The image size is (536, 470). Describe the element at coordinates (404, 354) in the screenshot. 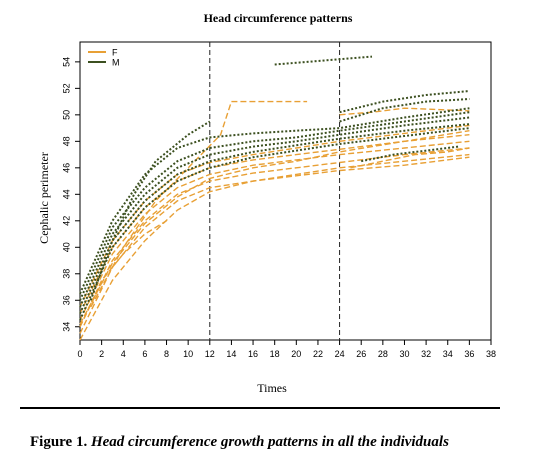

I see `x-tick-label: 30` at that location.